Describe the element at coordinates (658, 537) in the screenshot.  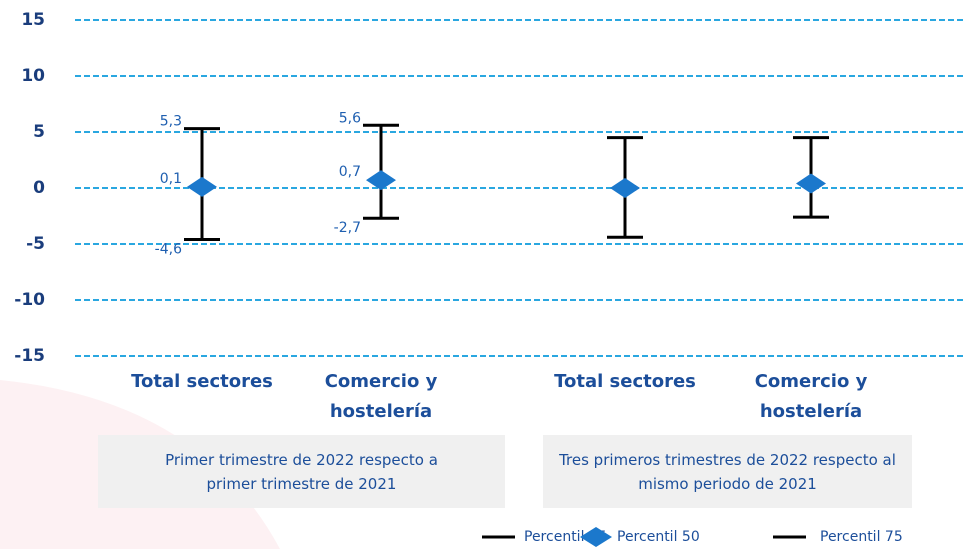
I see `legend-label: Percentil 50` at that location.